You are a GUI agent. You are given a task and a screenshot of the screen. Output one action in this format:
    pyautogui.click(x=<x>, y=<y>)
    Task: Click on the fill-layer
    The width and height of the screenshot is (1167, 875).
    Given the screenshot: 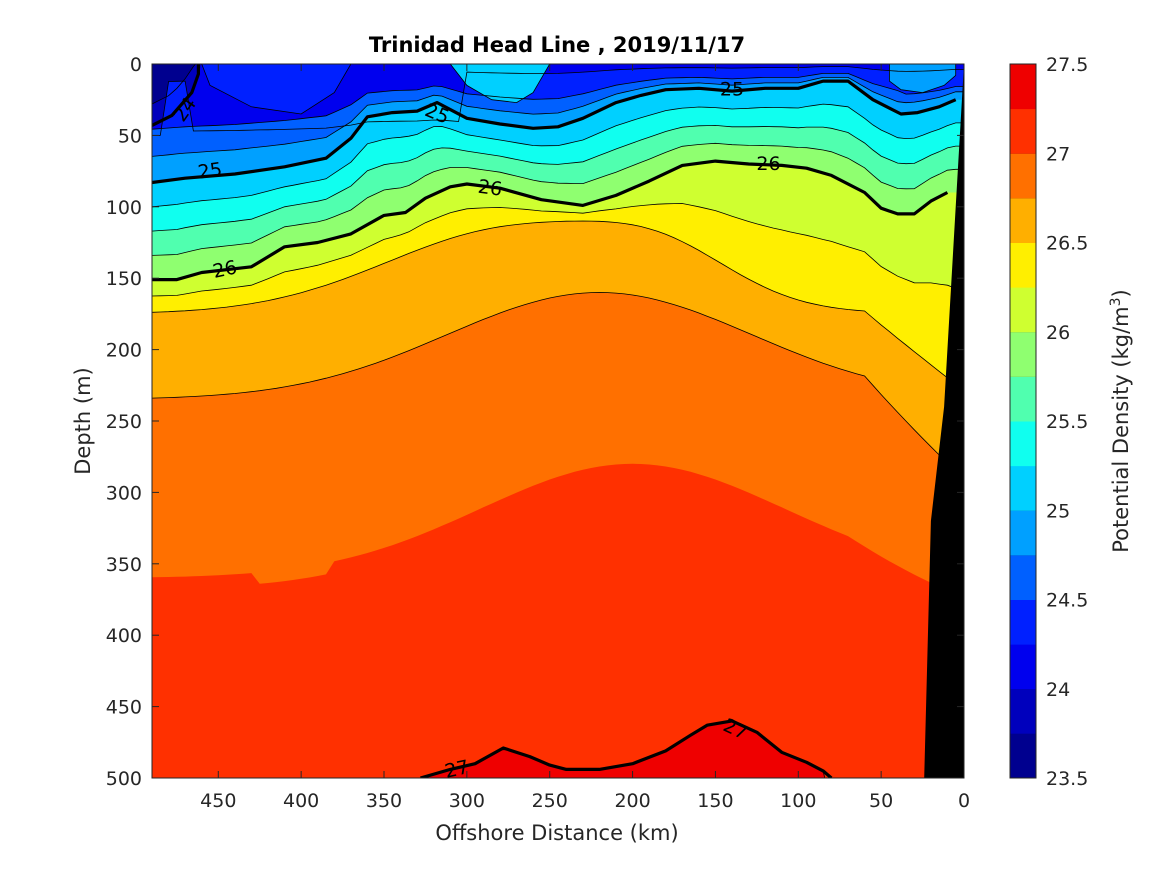 What is the action you would take?
    pyautogui.click(x=625, y=749)
    